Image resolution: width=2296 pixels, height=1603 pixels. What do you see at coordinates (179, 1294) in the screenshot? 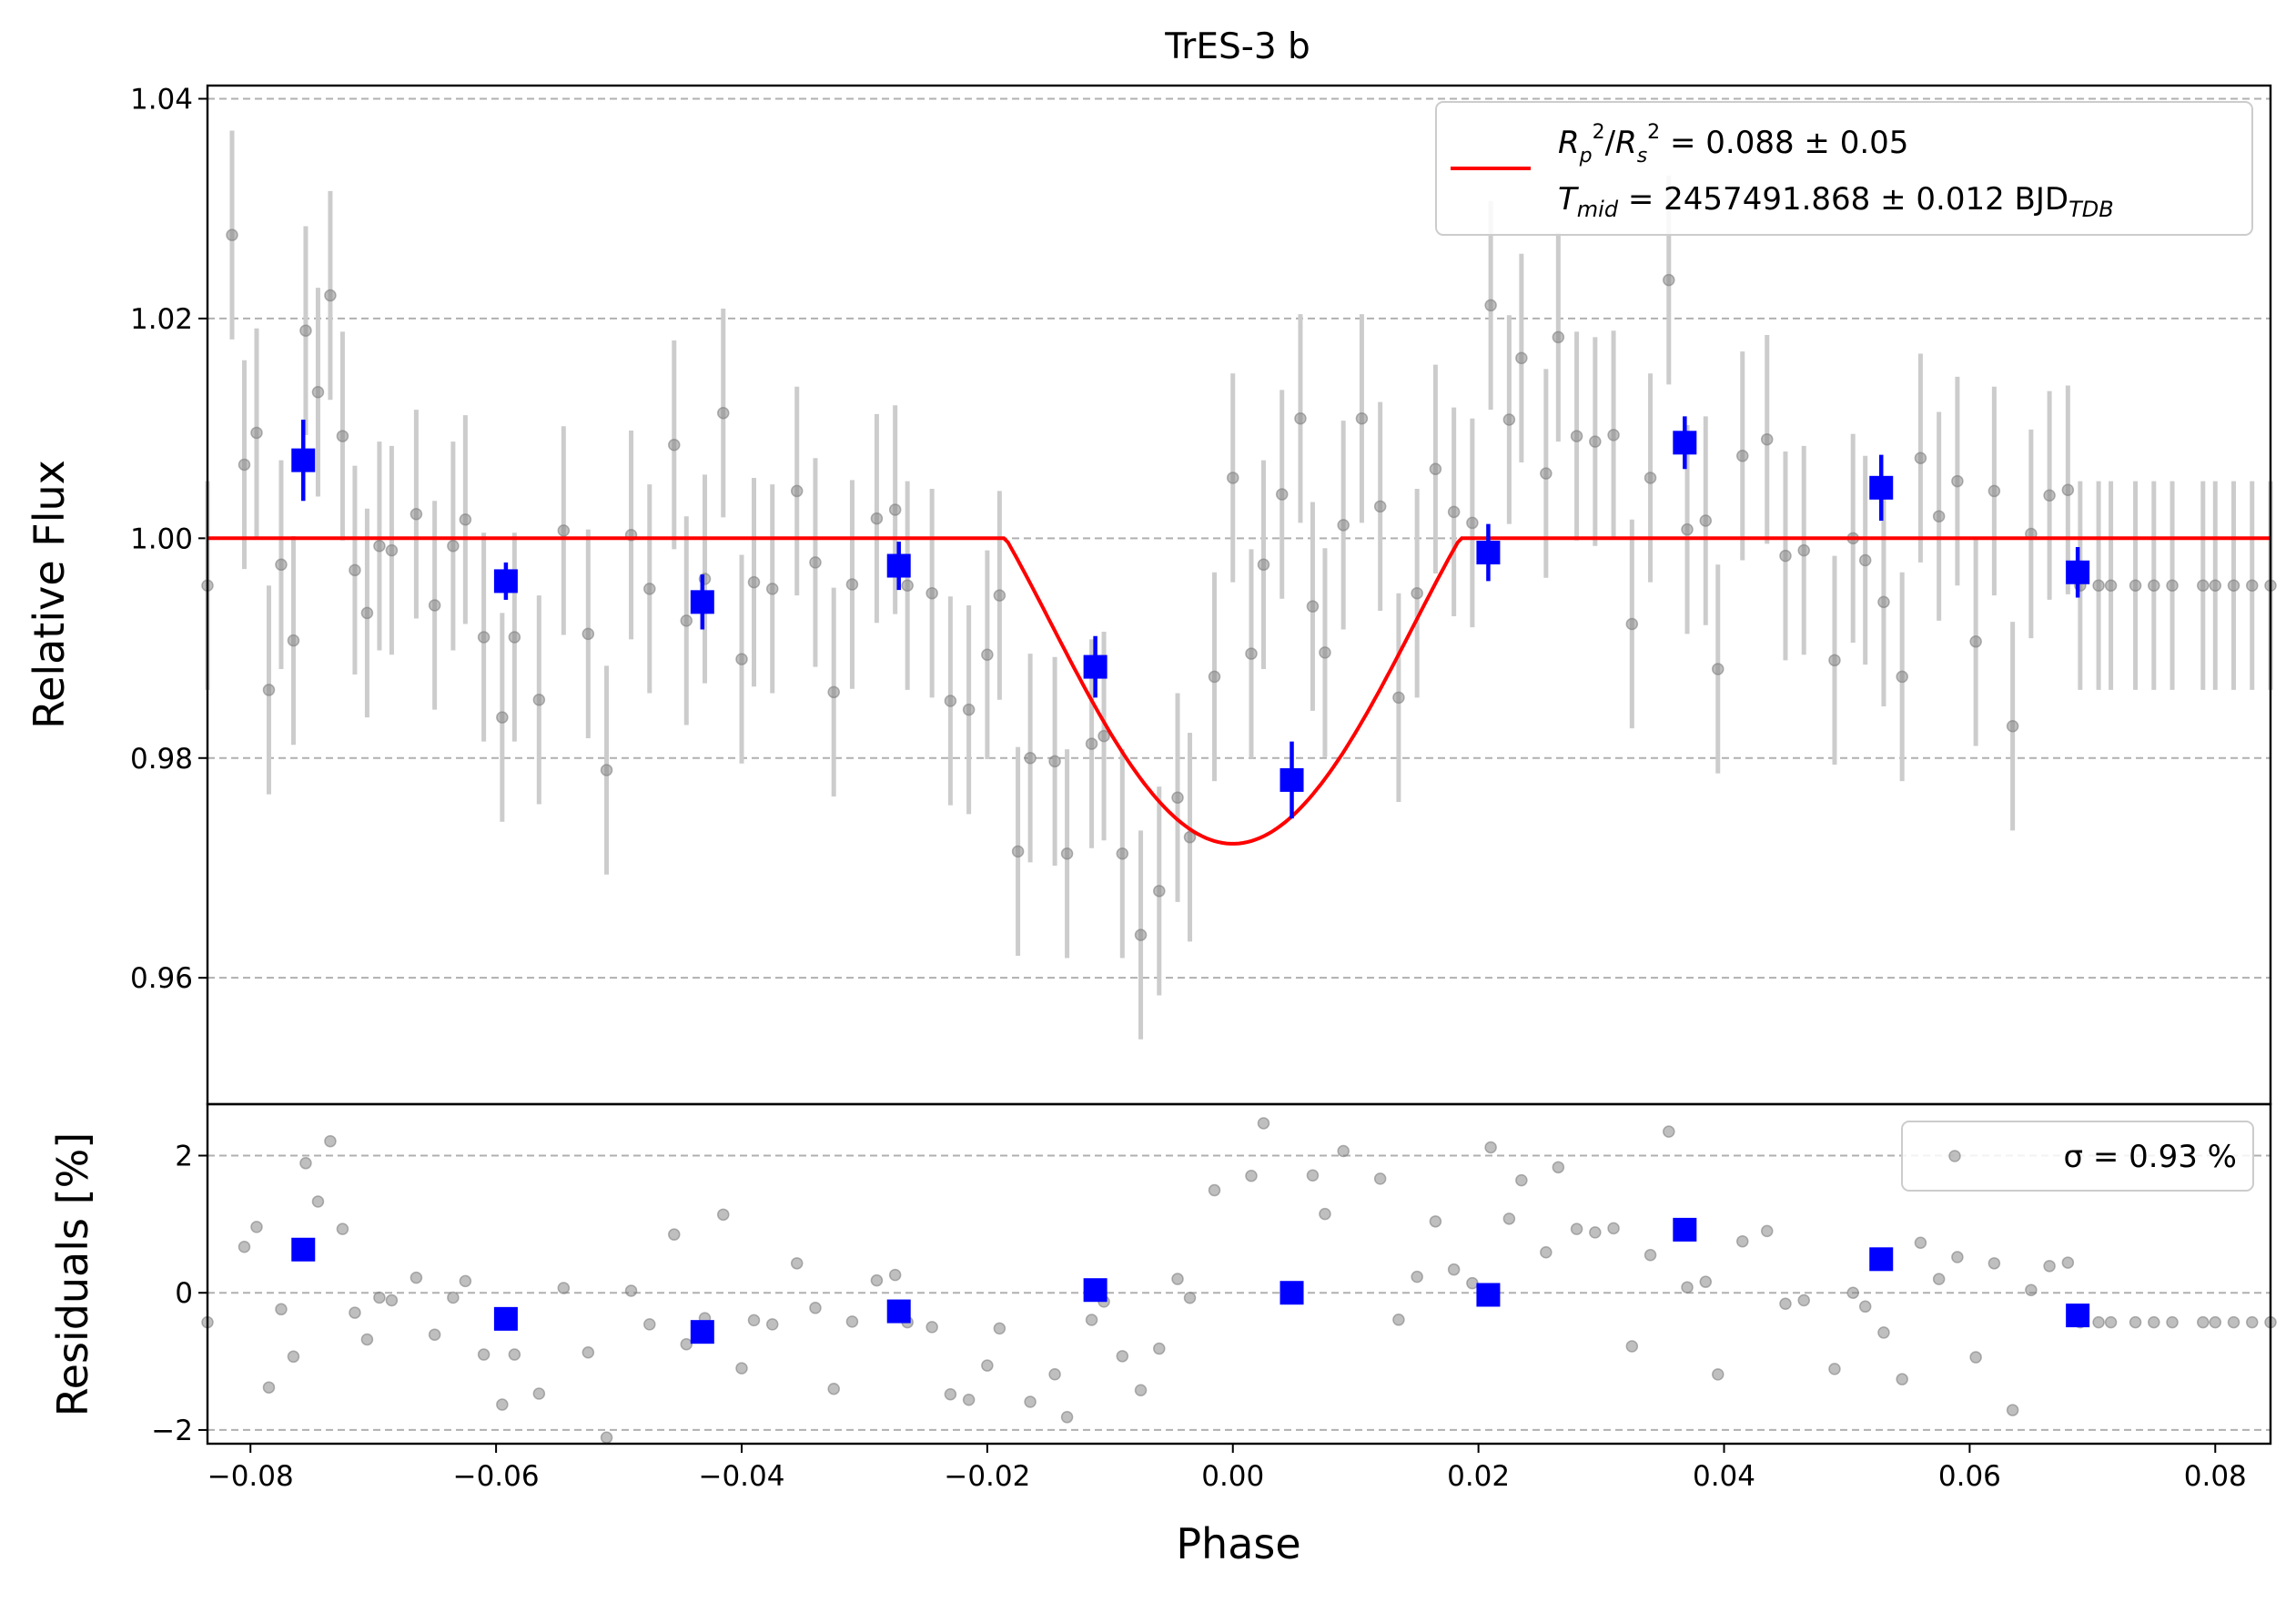
I see `bottom-y-ticks: −2 0 2` at bounding box center [179, 1294].